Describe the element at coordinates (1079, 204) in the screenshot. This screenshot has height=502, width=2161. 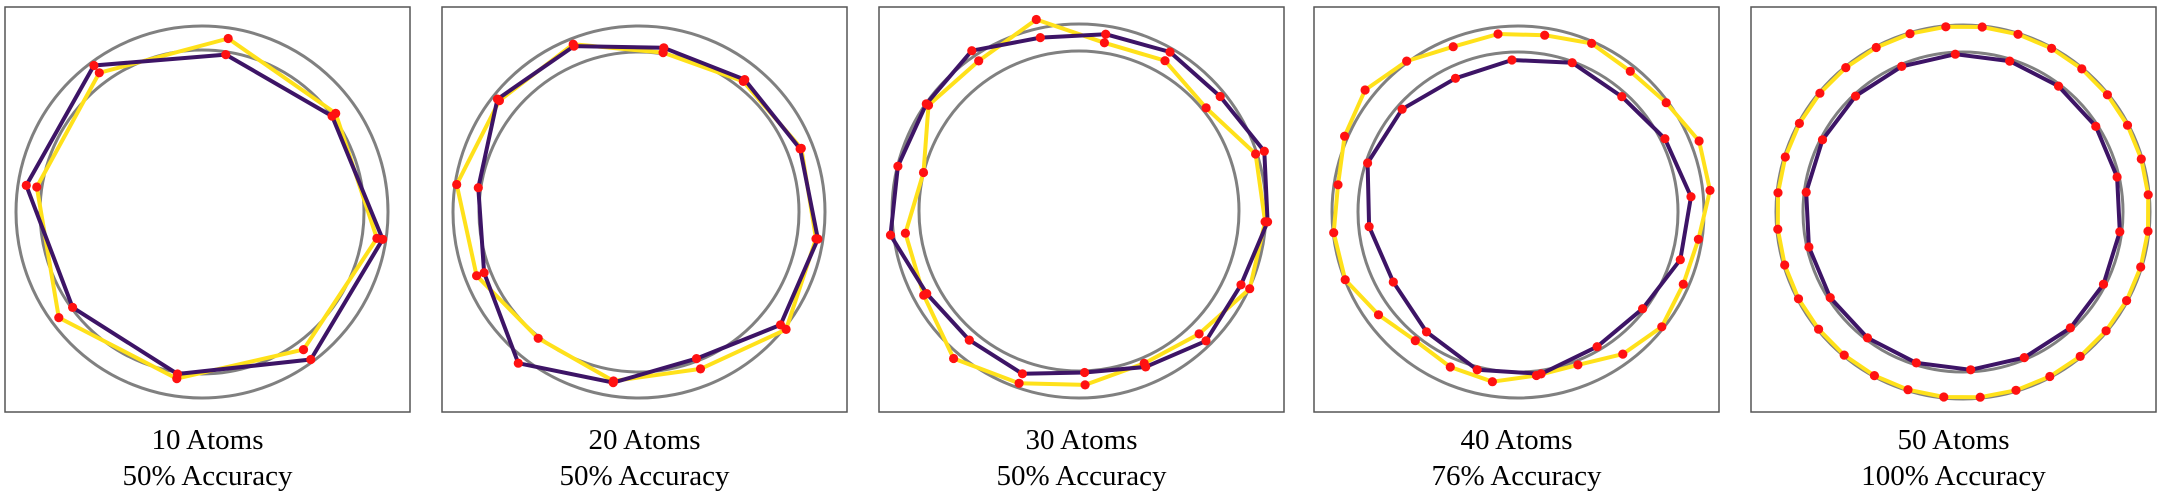
I see `purple-chain` at that location.